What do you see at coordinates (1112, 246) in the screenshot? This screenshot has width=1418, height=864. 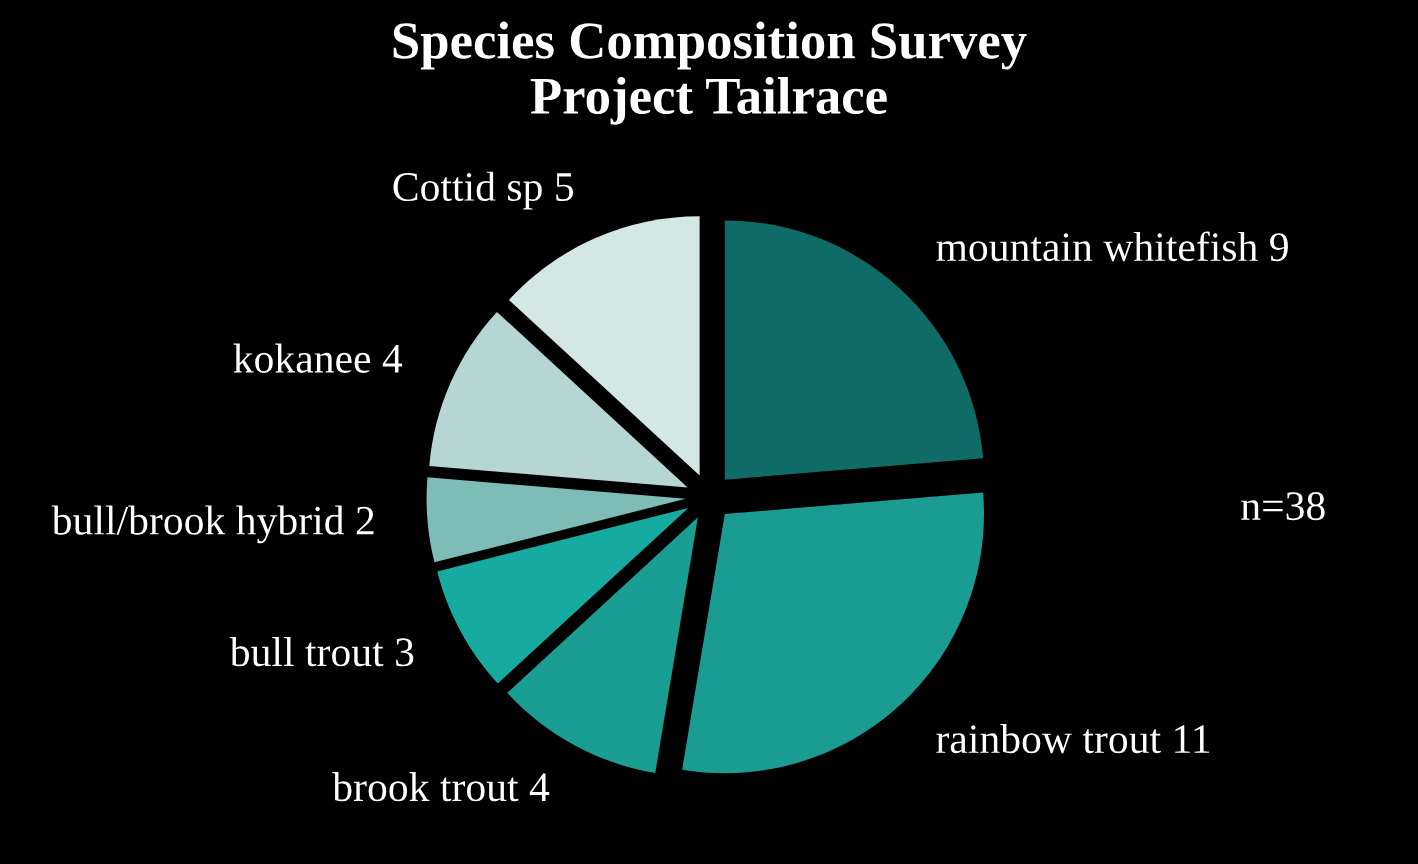 I see `slice-label: mountain whitefish 9` at bounding box center [1112, 246].